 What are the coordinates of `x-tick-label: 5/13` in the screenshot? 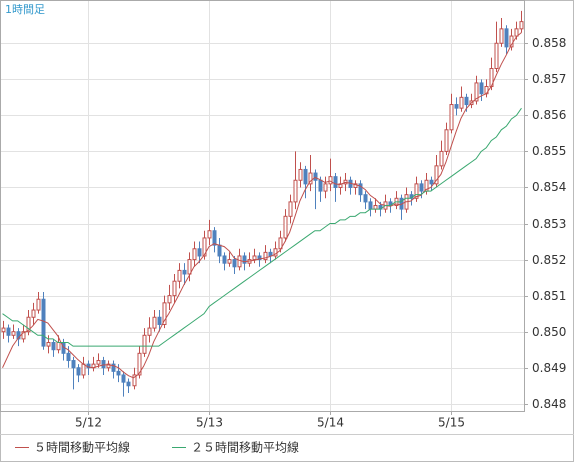 It's located at (209, 423).